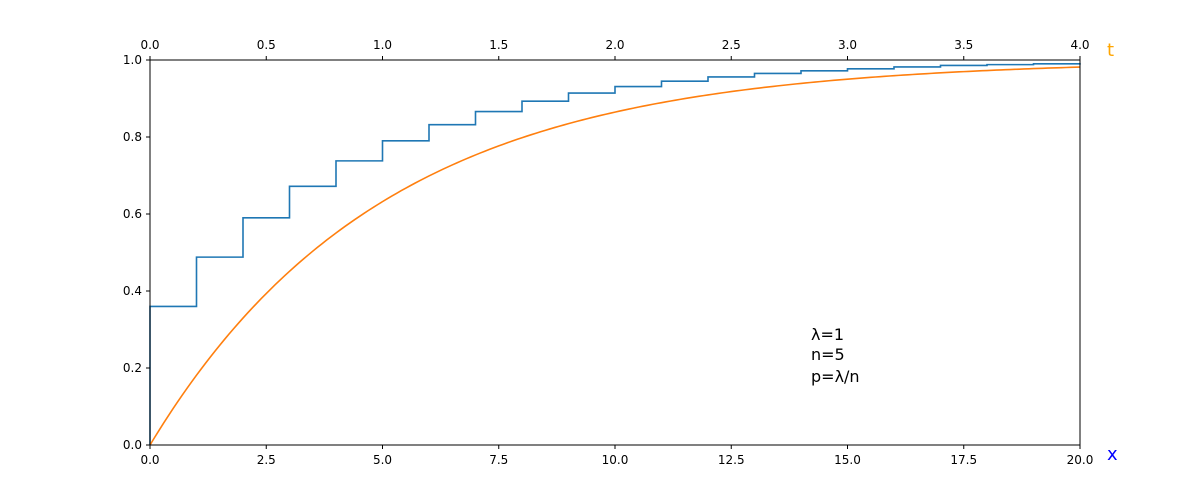 This screenshot has width=1200, height=500. What do you see at coordinates (963, 45) in the screenshot?
I see `top-tick-label: 3.5` at bounding box center [963, 45].